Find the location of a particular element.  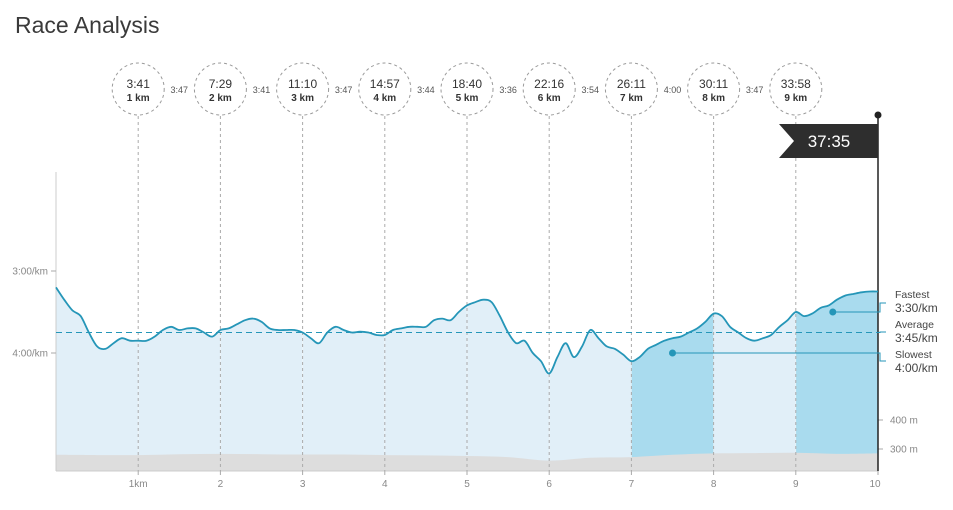

split-time: 14:57 is located at coordinates (385, 84).